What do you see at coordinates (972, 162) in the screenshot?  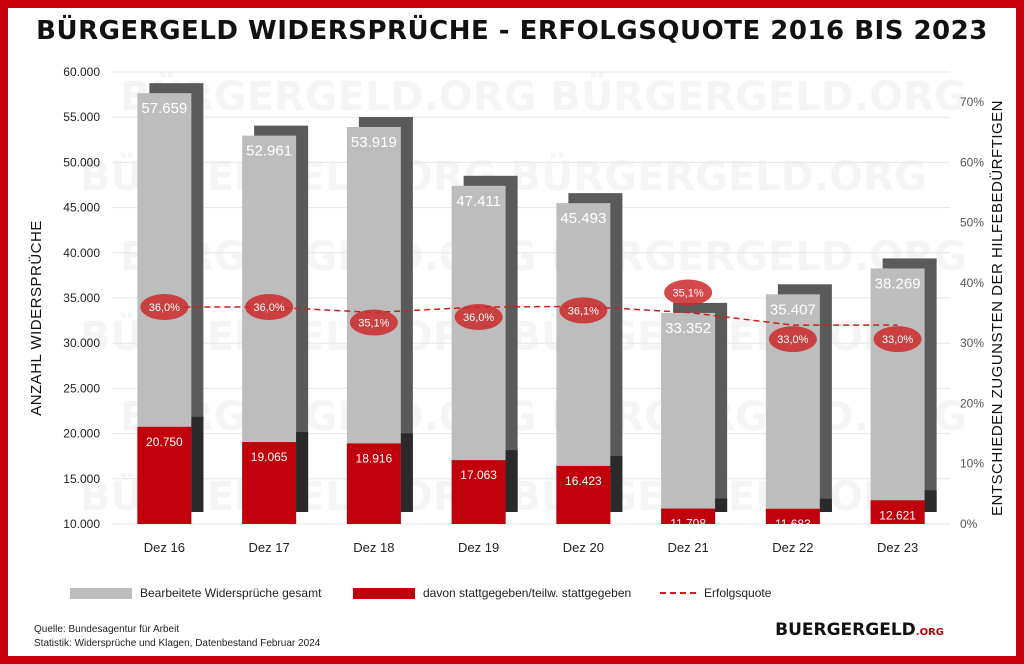 I see `y2-tick-label: 60%` at bounding box center [972, 162].